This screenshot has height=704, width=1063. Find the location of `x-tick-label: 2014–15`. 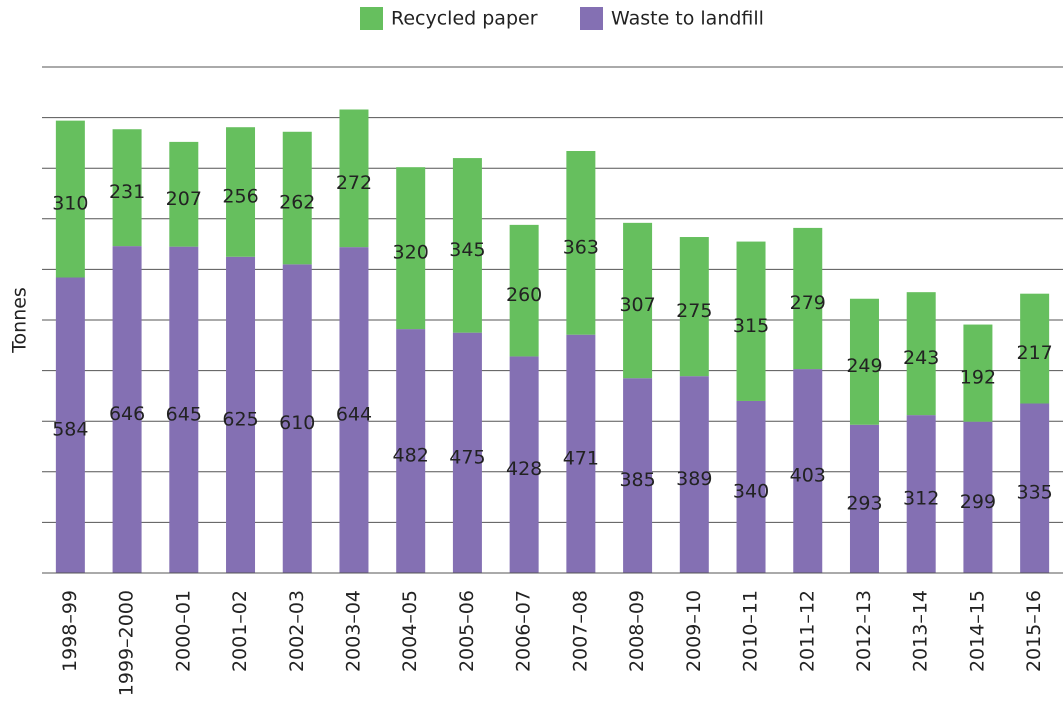

x-tick-label: 2014–15 is located at coordinates (977, 631).